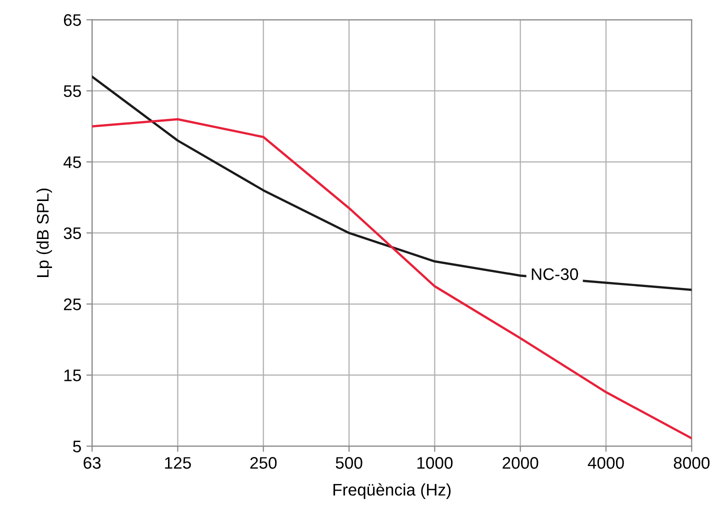  What do you see at coordinates (263, 463) in the screenshot?
I see `x-tick-label: 250` at bounding box center [263, 463].